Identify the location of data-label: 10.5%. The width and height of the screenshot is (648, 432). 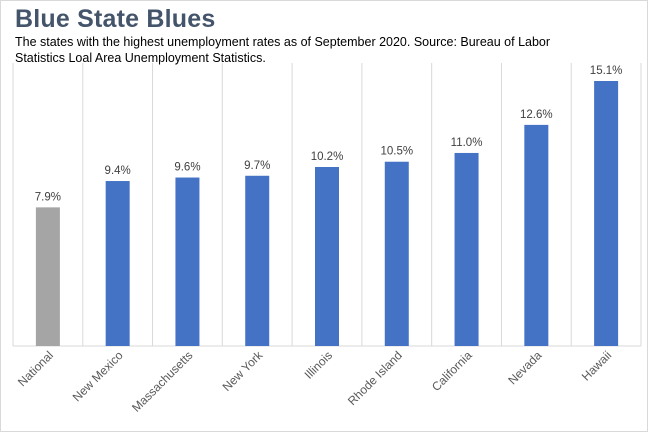
(396, 152).